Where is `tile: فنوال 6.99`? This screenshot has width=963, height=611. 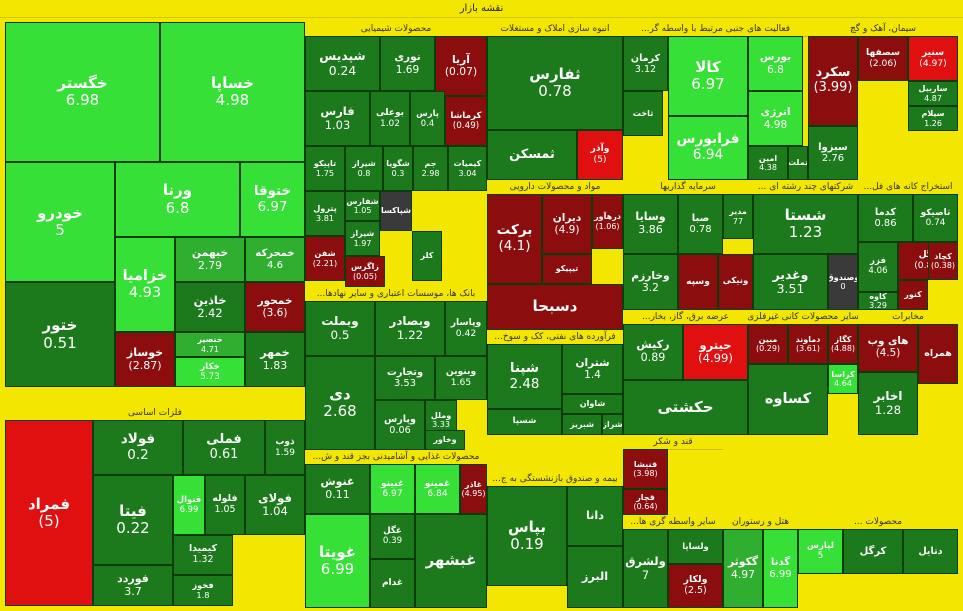 tile: فنوال 6.99 is located at coordinates (189, 505).